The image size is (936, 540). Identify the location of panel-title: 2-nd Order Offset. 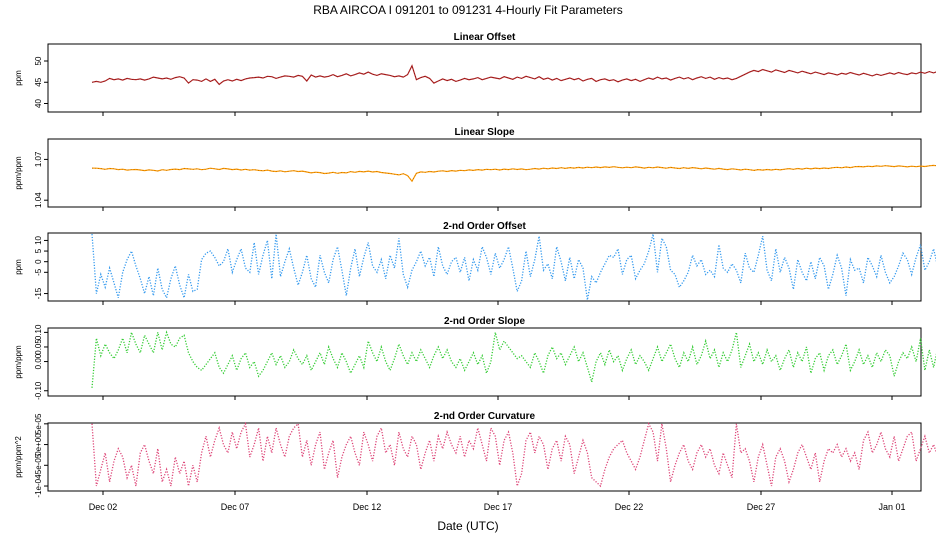
(484, 226).